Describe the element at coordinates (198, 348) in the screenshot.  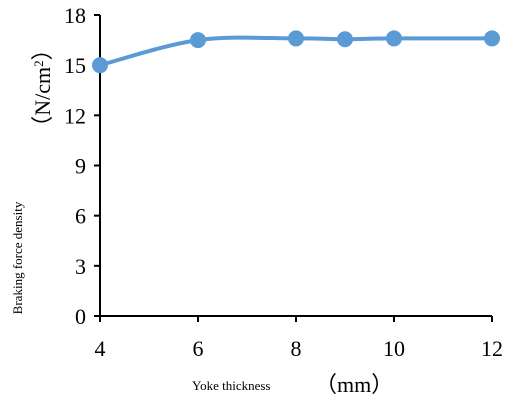
I see `x-tick-label: 6` at that location.